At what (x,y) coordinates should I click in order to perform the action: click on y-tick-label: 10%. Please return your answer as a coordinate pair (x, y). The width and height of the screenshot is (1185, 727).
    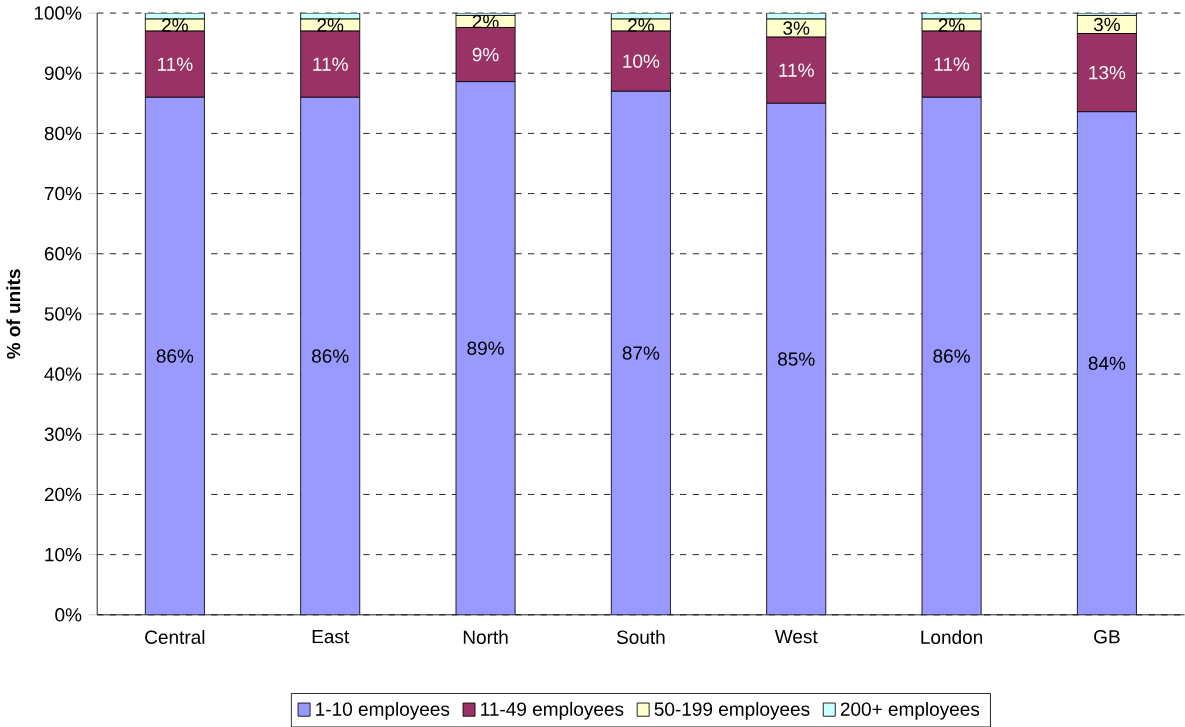
    Looking at the image, I should click on (63, 554).